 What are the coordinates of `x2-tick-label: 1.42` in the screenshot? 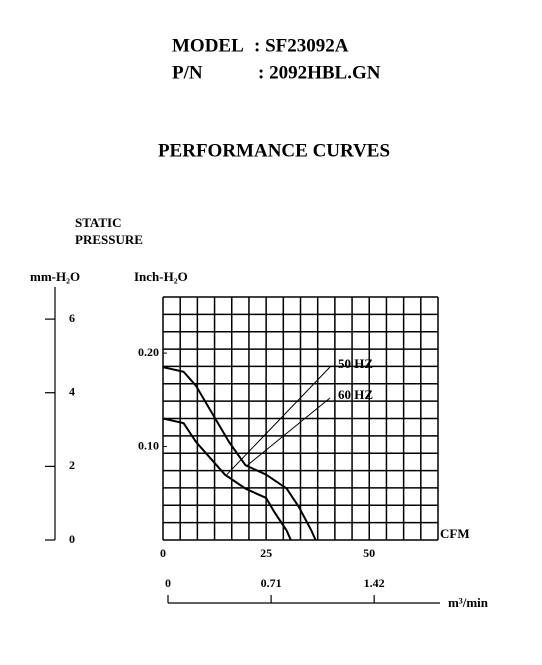 It's located at (374, 583).